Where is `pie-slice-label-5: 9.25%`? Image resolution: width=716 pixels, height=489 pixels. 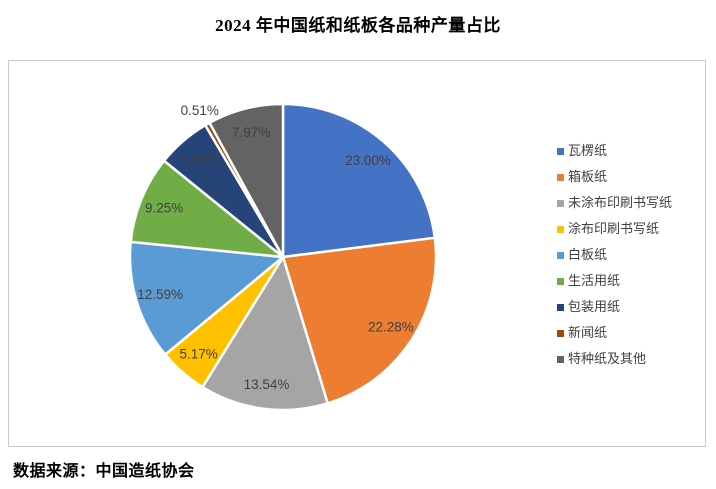
pie-slice-label-5: 9.25% is located at coordinates (164, 208).